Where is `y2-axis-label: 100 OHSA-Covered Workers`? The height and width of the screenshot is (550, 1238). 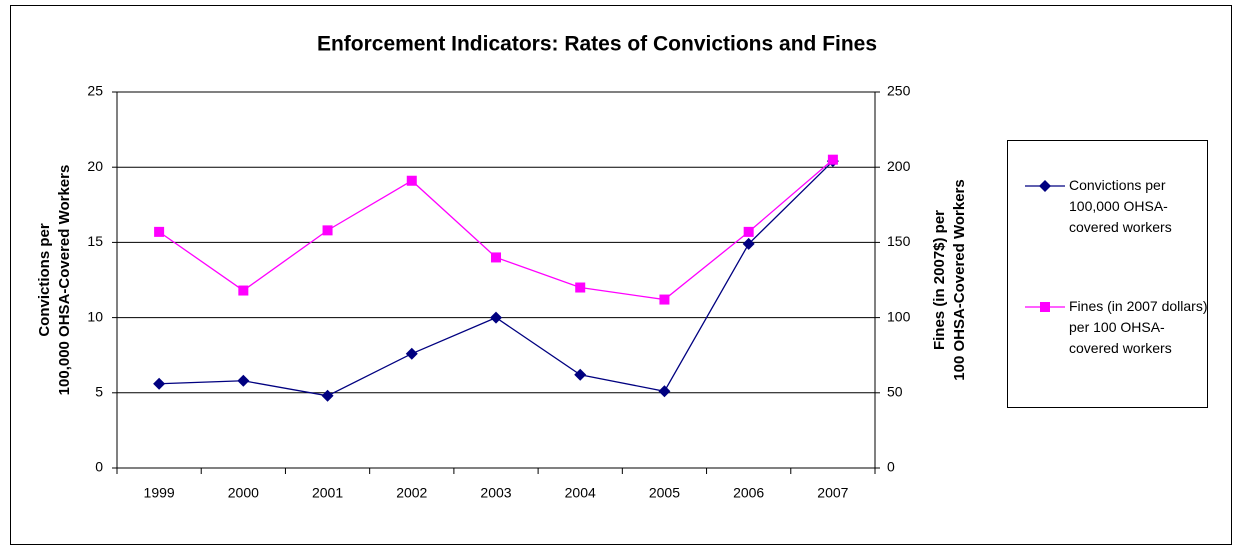 y2-axis-label: 100 OHSA-Covered Workers is located at coordinates (959, 279).